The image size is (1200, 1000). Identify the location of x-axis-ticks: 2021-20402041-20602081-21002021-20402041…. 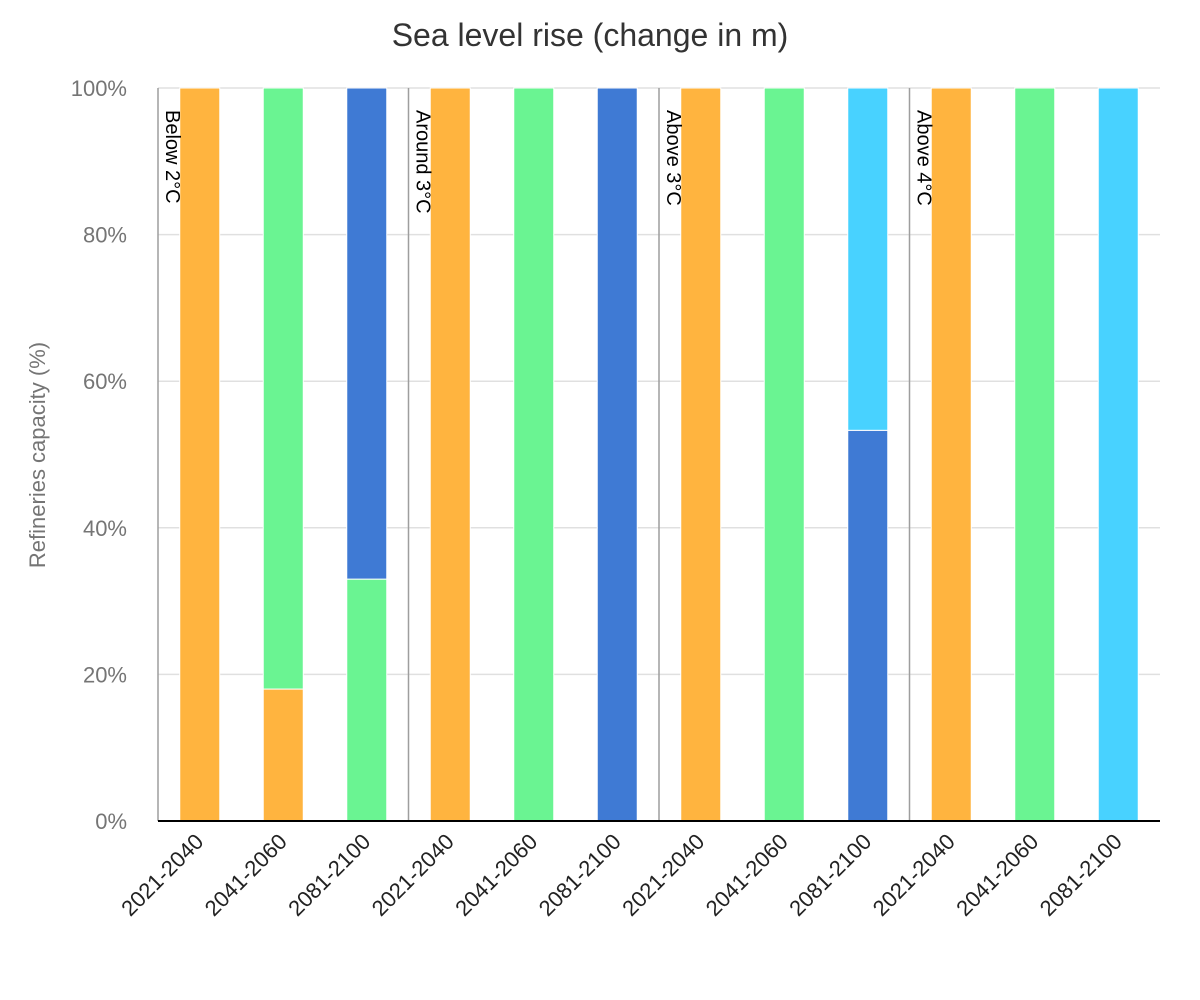
(621, 875).